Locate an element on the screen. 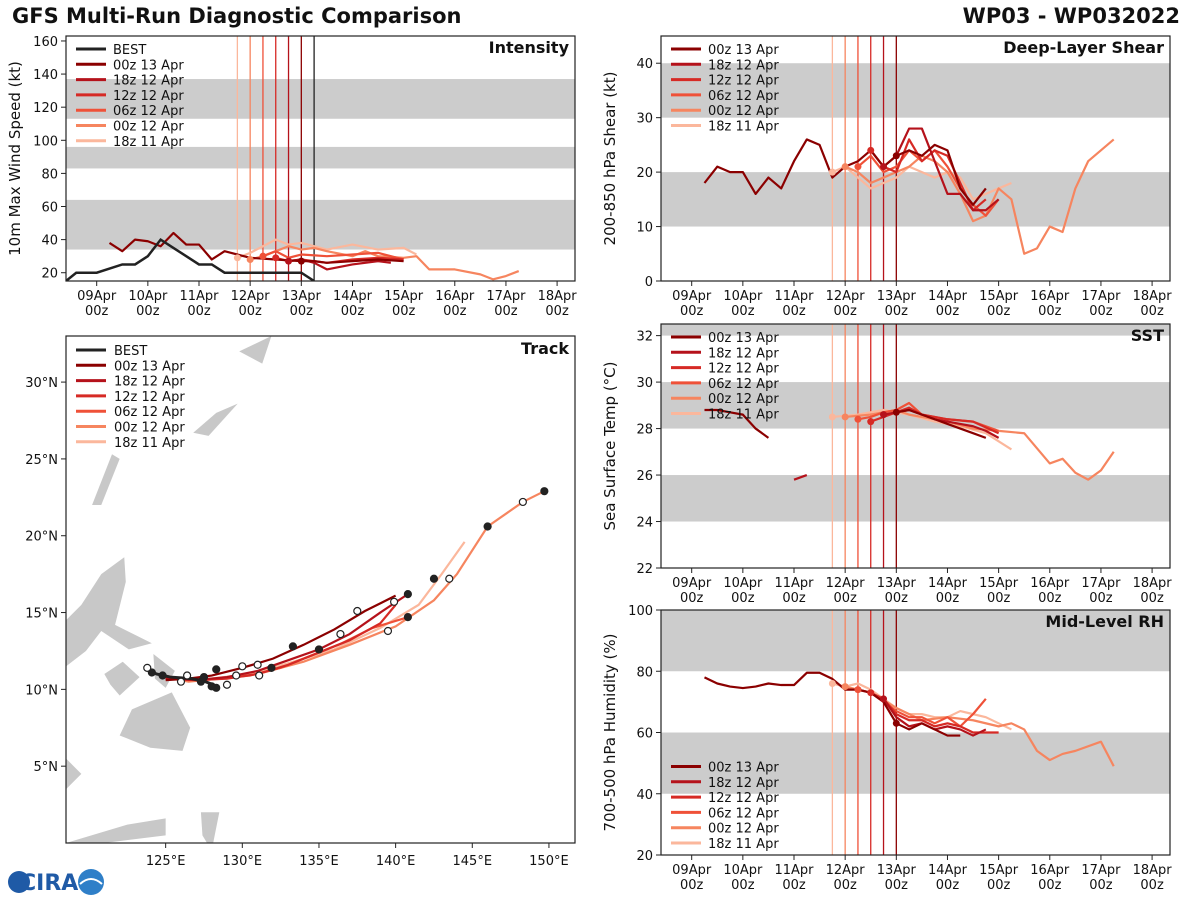  storm-id: WP03 - WP032022 is located at coordinates (1071, 16).